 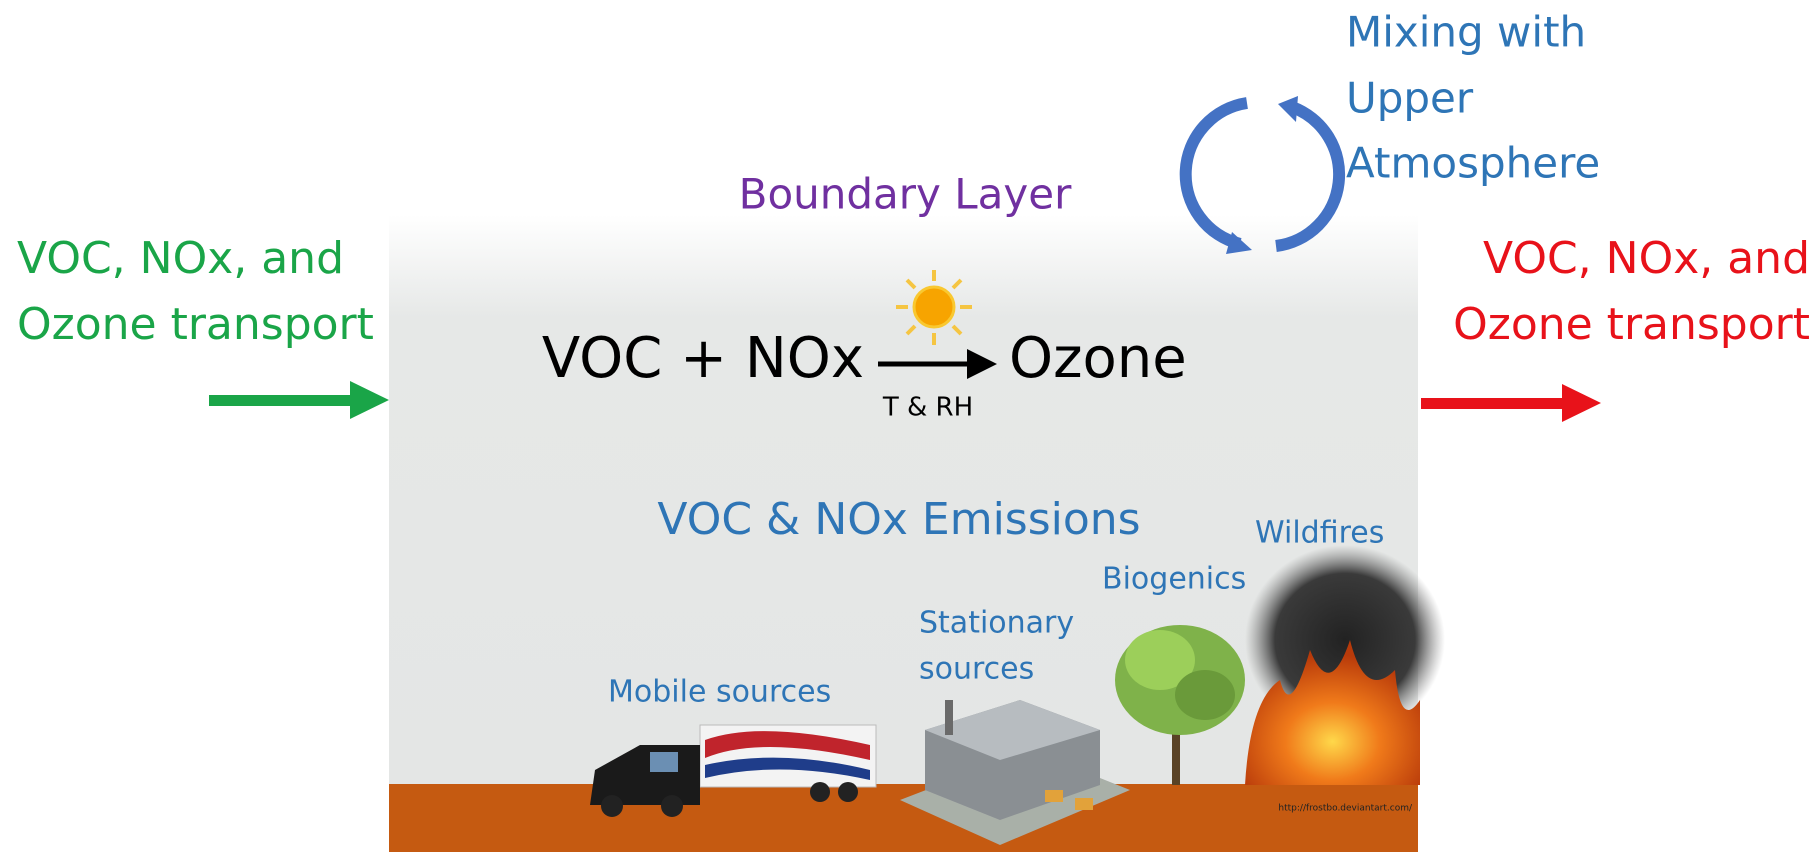 What do you see at coordinates (1473, 163) in the screenshot?
I see `mixing-label: Atmosphere` at bounding box center [1473, 163].